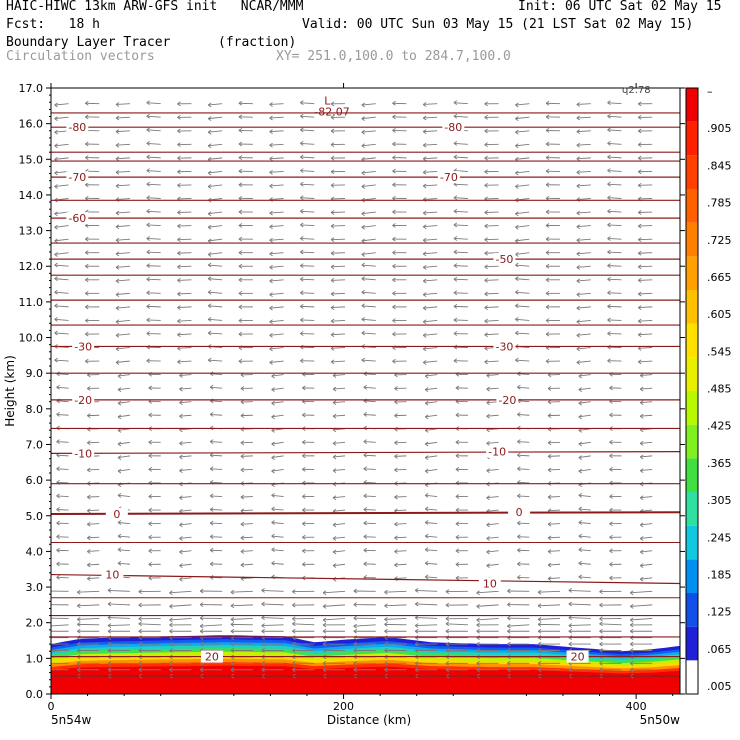  I want to click on colorbar, so click(692, 391).